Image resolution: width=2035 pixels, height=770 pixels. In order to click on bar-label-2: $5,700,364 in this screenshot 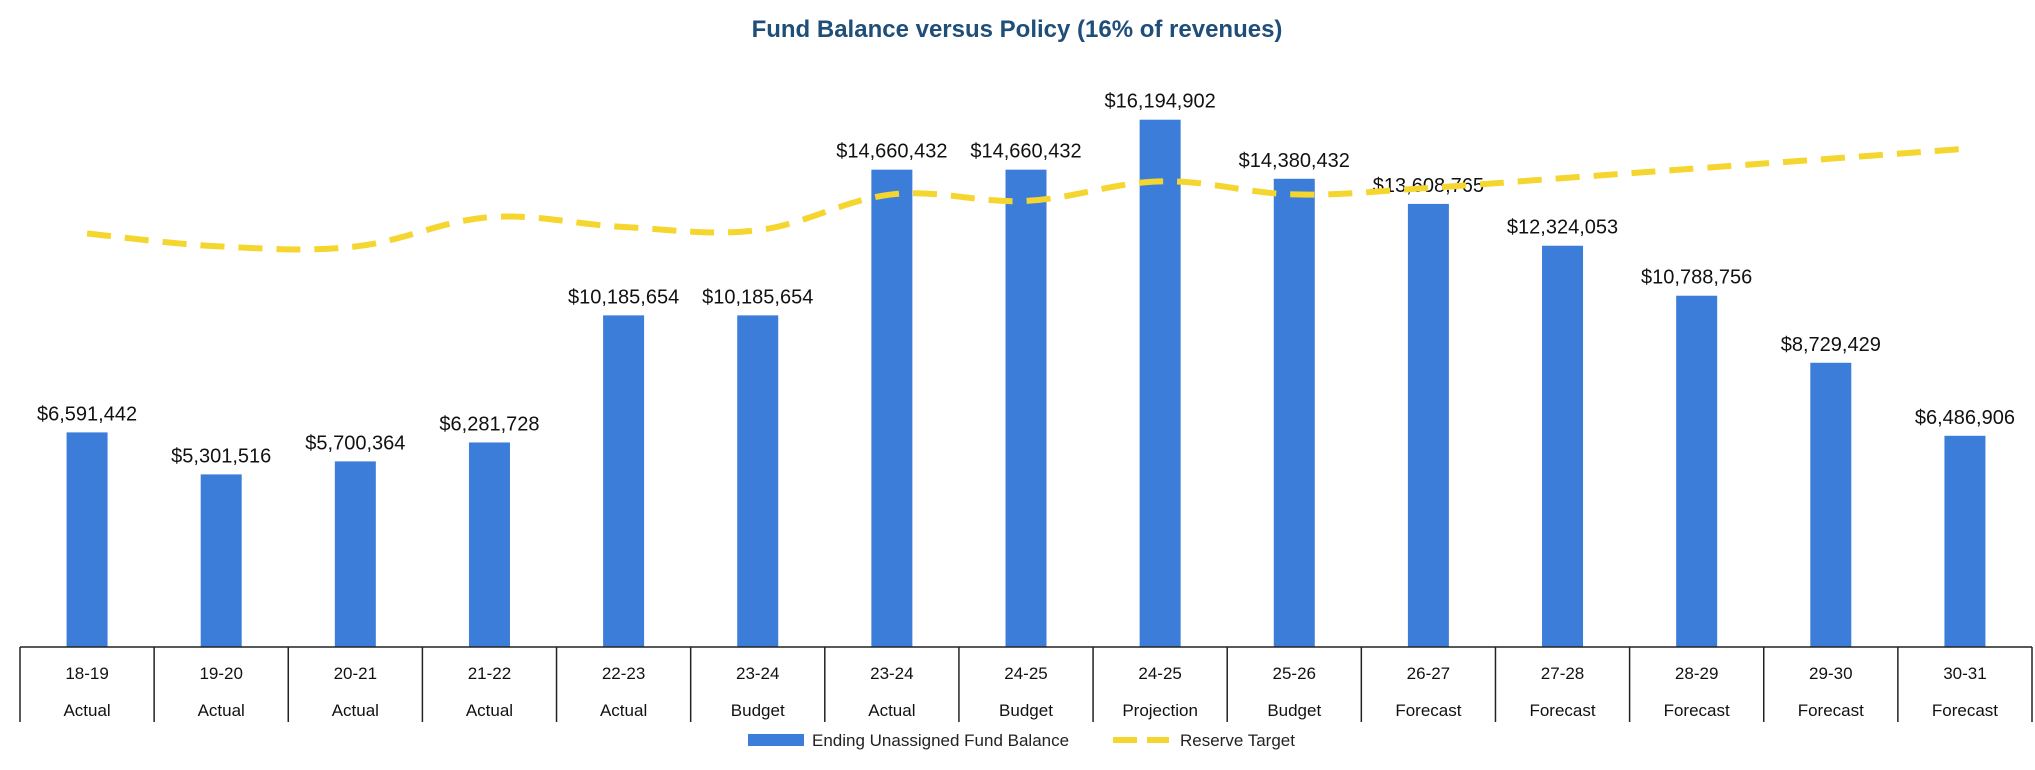, I will do `click(355, 443)`.